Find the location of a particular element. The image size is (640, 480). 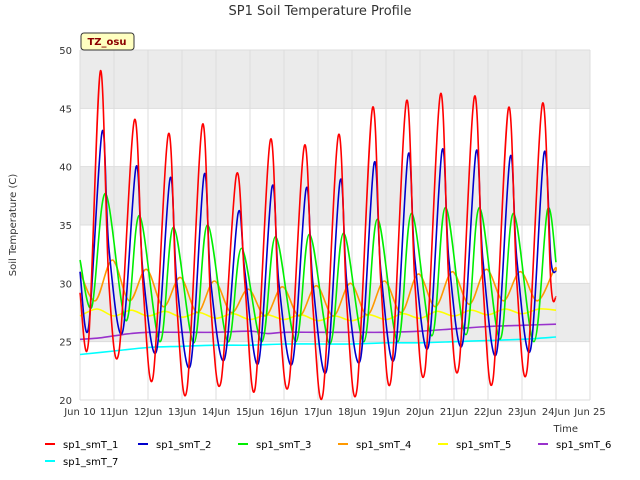

x-tick-label: 24Jun is located at coordinates (556, 412).